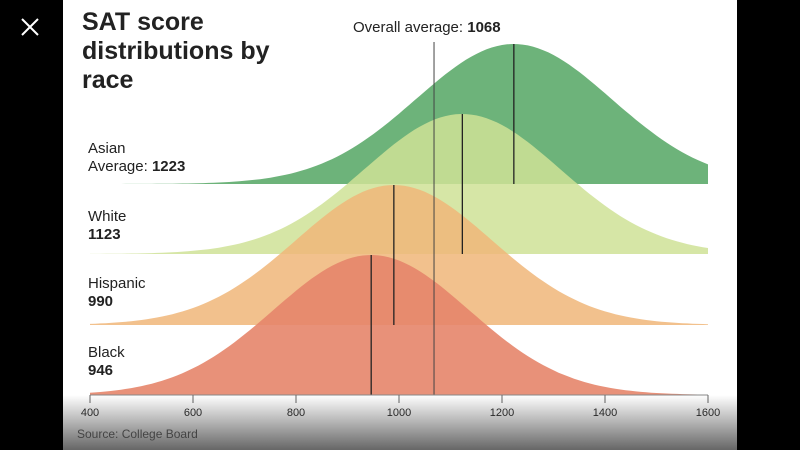 The image size is (800, 450). I want to click on series-name: White, so click(107, 216).